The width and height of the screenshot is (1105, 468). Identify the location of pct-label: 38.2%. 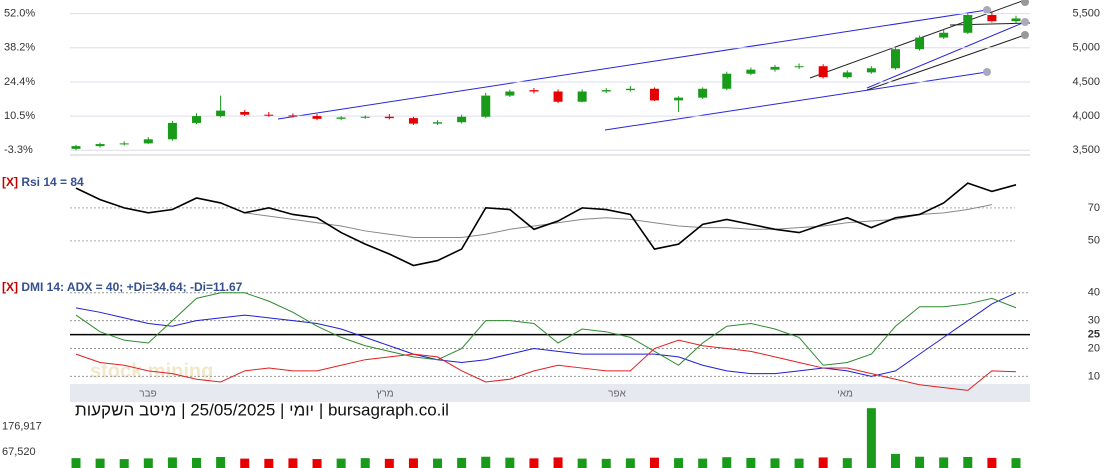
(19, 48).